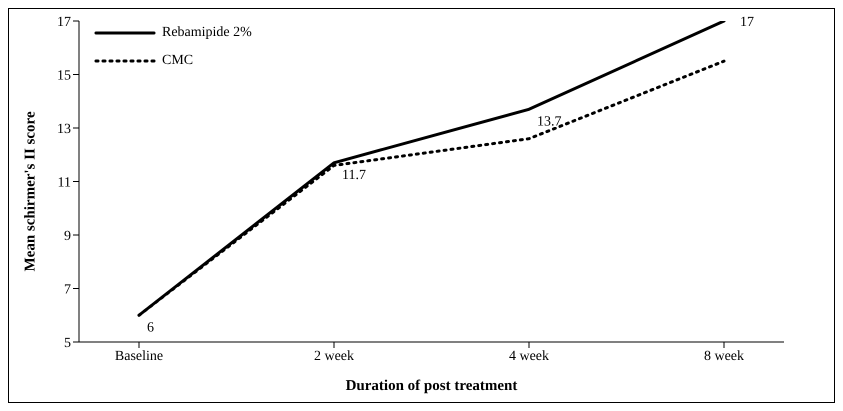 This screenshot has width=843, height=411. I want to click on y-tick-label: 15, so click(64, 76).